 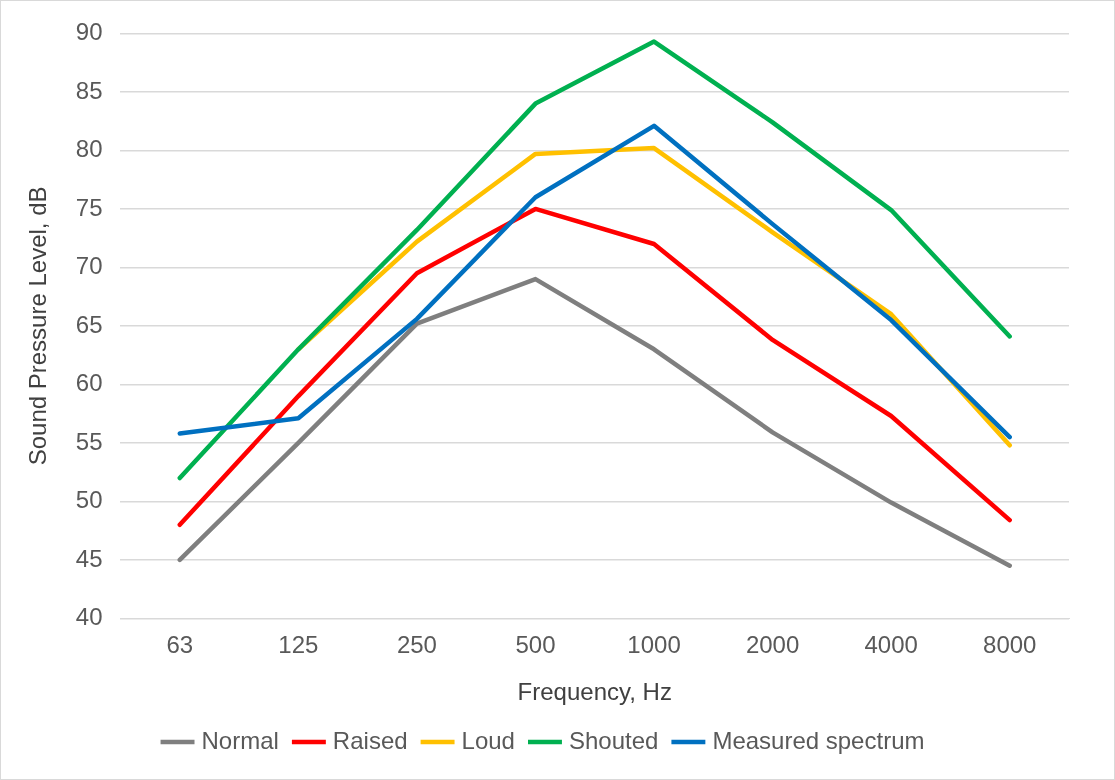 What do you see at coordinates (89, 617) in the screenshot?
I see `y-tick-label: 40` at bounding box center [89, 617].